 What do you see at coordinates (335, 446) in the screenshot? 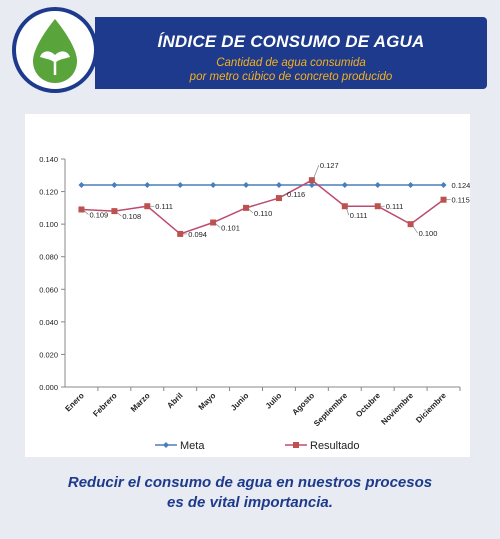
I see `legend-resultado-label: Resultado` at bounding box center [335, 446].